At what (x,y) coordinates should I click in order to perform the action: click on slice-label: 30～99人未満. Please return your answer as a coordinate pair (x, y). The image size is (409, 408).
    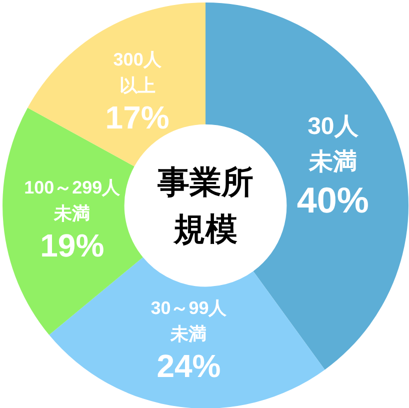
    Looking at the image, I should click on (189, 321).